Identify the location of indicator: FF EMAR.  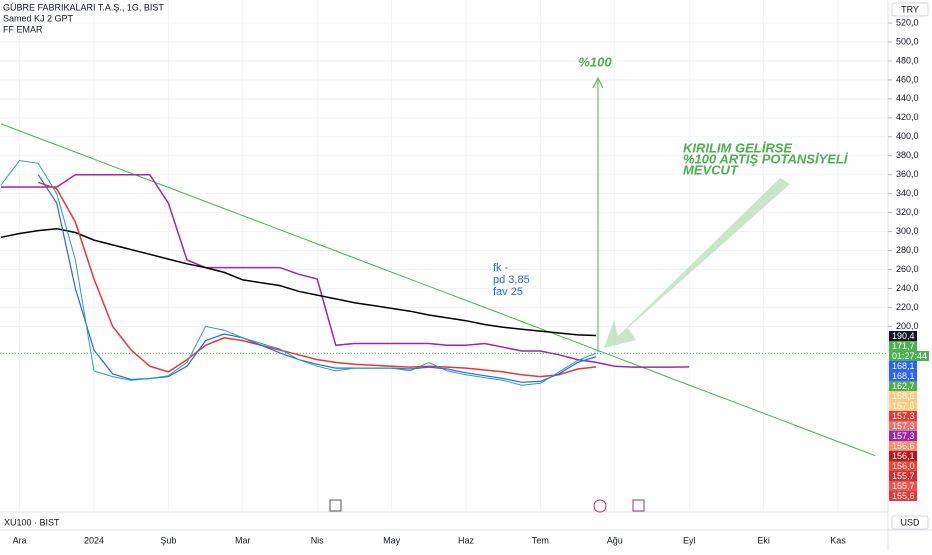
(23, 29).